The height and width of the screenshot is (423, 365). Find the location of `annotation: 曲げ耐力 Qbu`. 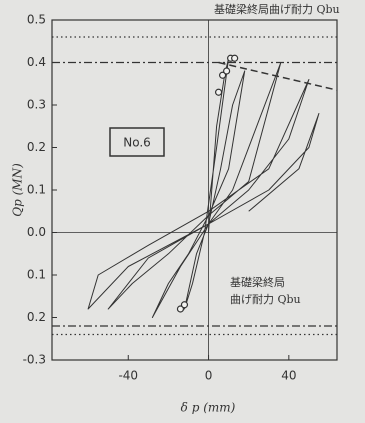

annotation: 曲げ耐力 Qbu is located at coordinates (265, 299).